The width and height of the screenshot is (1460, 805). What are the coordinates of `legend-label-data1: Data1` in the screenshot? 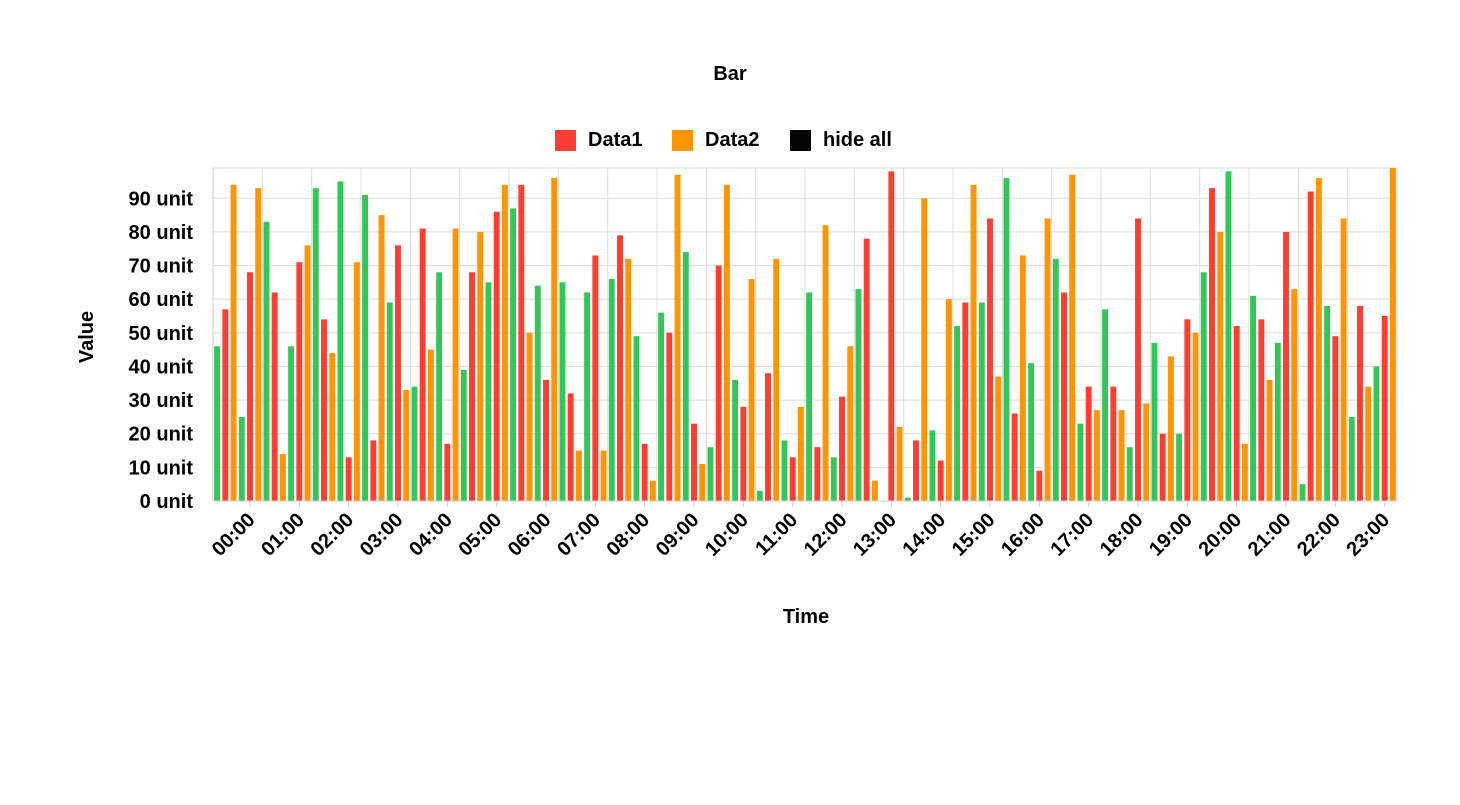 It's located at (615, 140).